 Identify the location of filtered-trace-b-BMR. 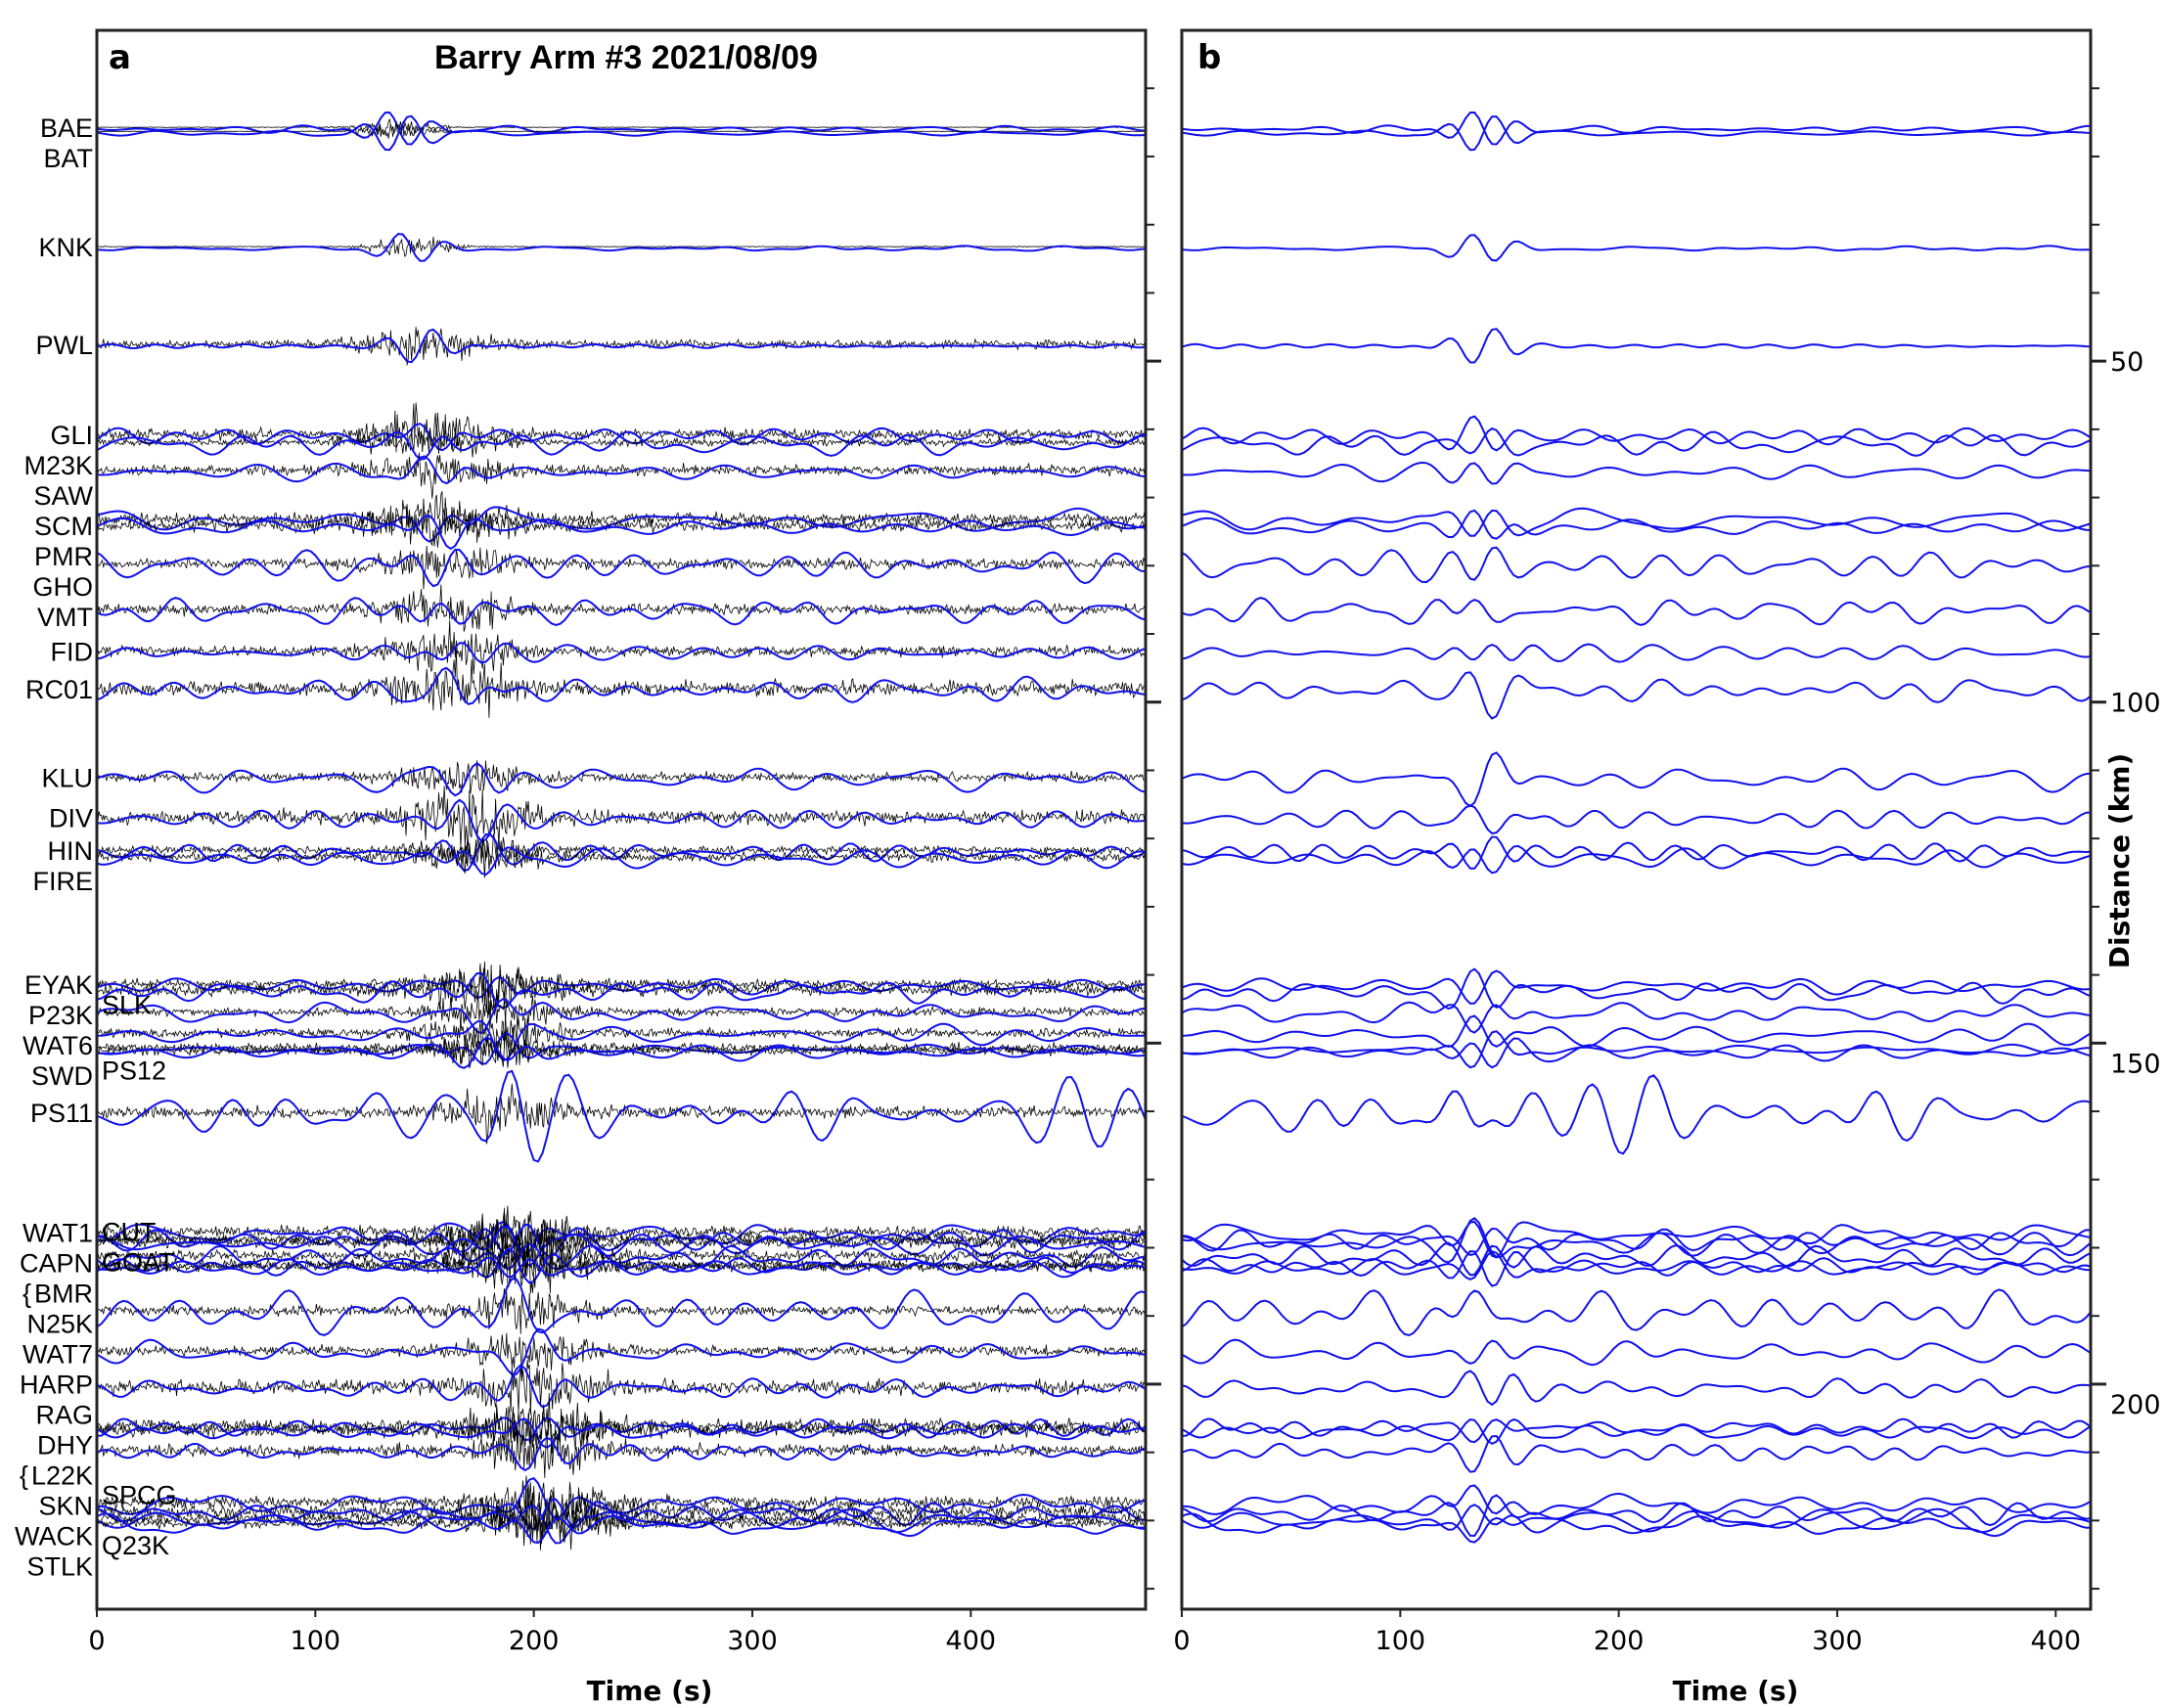
(1636, 1259).